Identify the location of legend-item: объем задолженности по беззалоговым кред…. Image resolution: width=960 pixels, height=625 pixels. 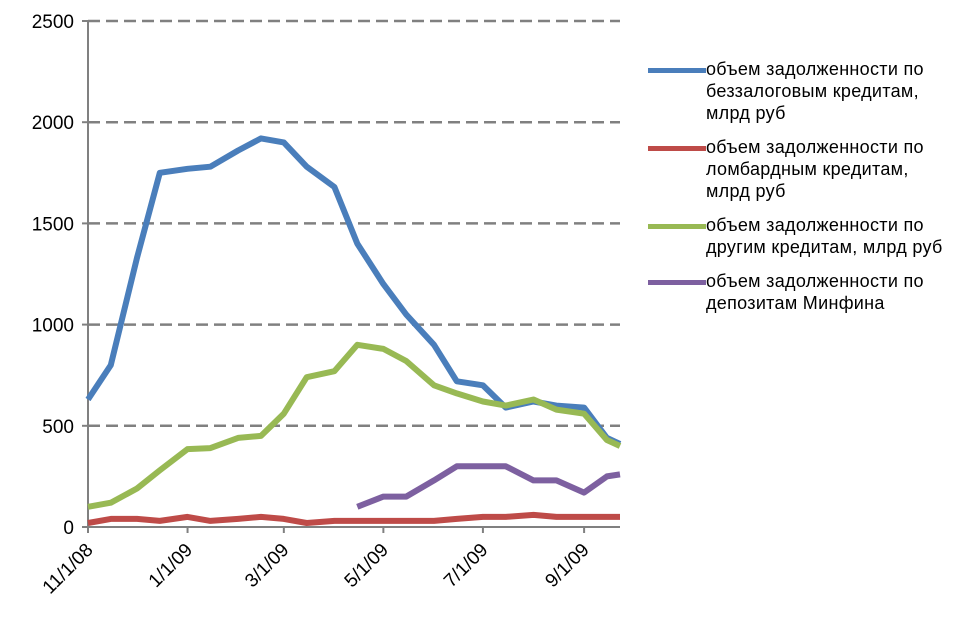
(800, 91).